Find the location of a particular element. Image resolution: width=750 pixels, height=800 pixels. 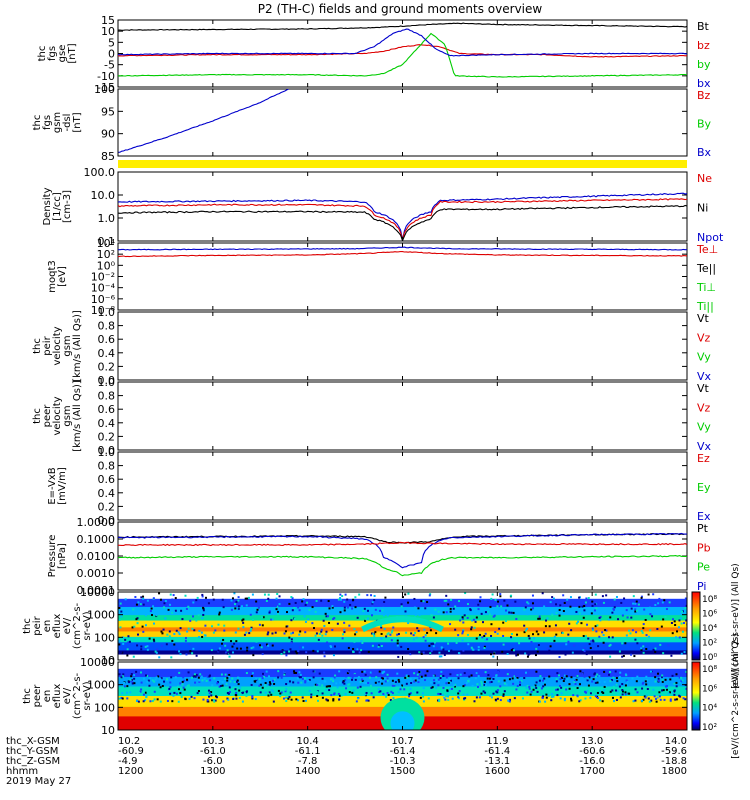

y-tick-label: 10⁻⁶ is located at coordinates (103, 299).